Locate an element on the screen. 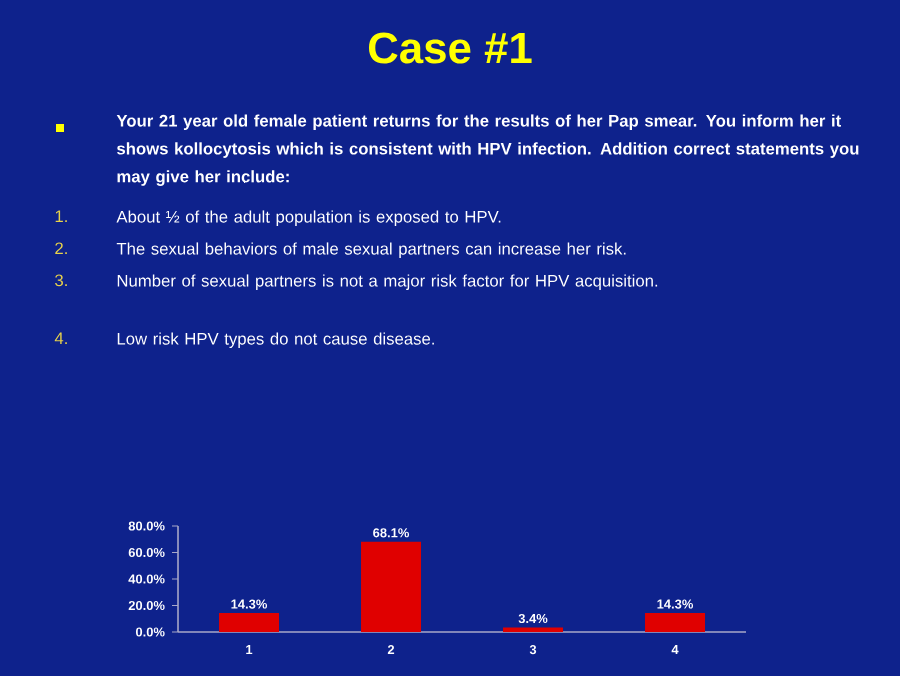 Image resolution: width=900 pixels, height=676 pixels. text: Your 21 year old female patient returns for the results of her Pap smear. You inform her it shows kollocytosis which is consistent with HPV infection. Addition correct statements you may give her include: is located at coordinates (487, 150).